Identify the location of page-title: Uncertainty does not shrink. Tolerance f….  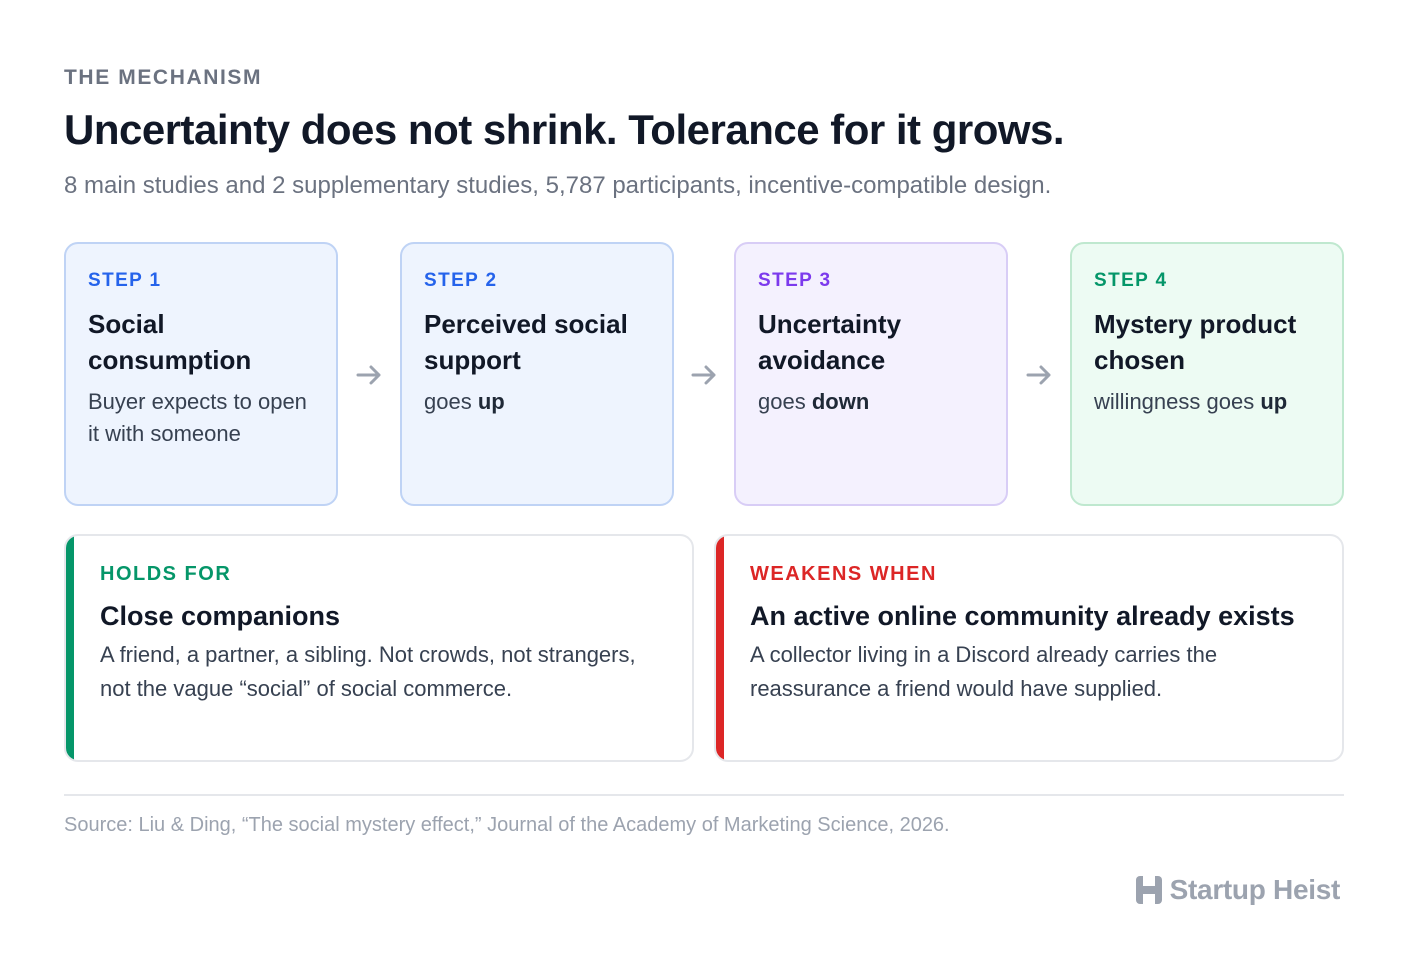
(564, 129).